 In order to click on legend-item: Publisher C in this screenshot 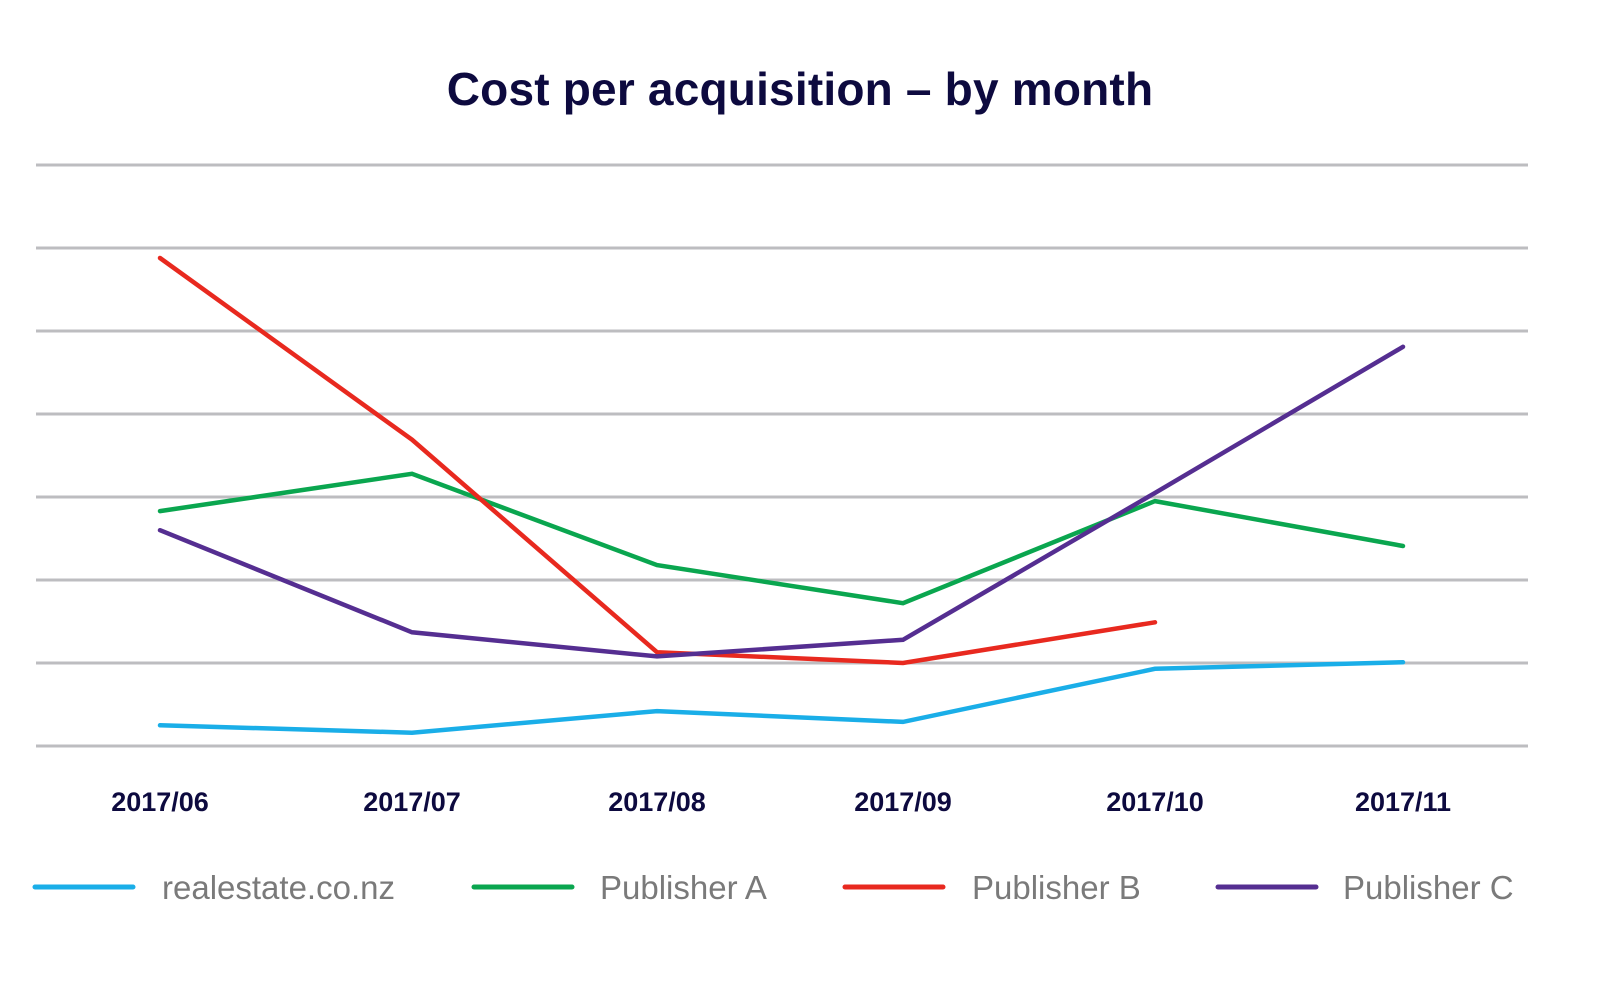, I will do `click(1364, 887)`.